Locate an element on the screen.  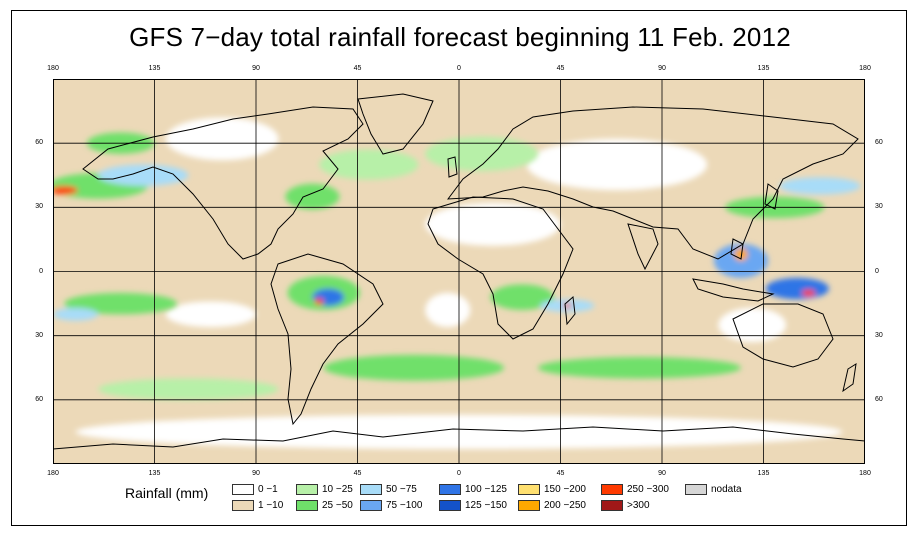
legend-label: 0 −1 is located at coordinates (268, 489).